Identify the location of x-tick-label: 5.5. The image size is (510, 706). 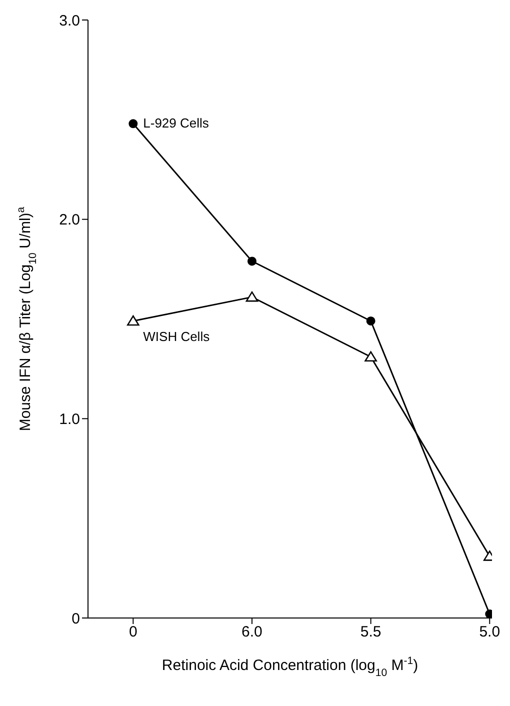
(371, 632).